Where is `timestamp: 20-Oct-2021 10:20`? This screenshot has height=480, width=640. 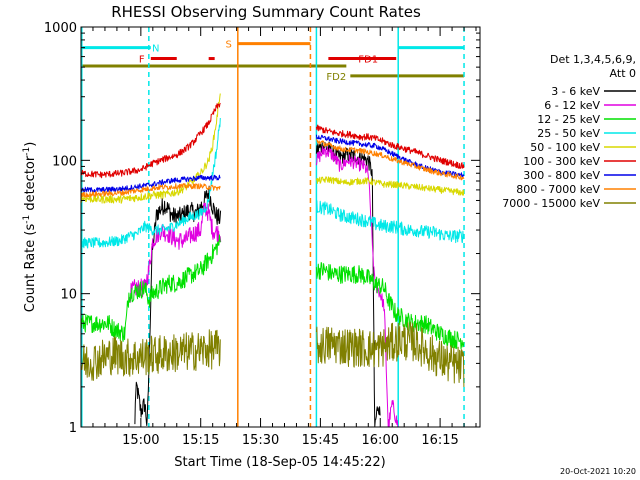 timestamp: 20-Oct-2021 10:20 is located at coordinates (598, 471).